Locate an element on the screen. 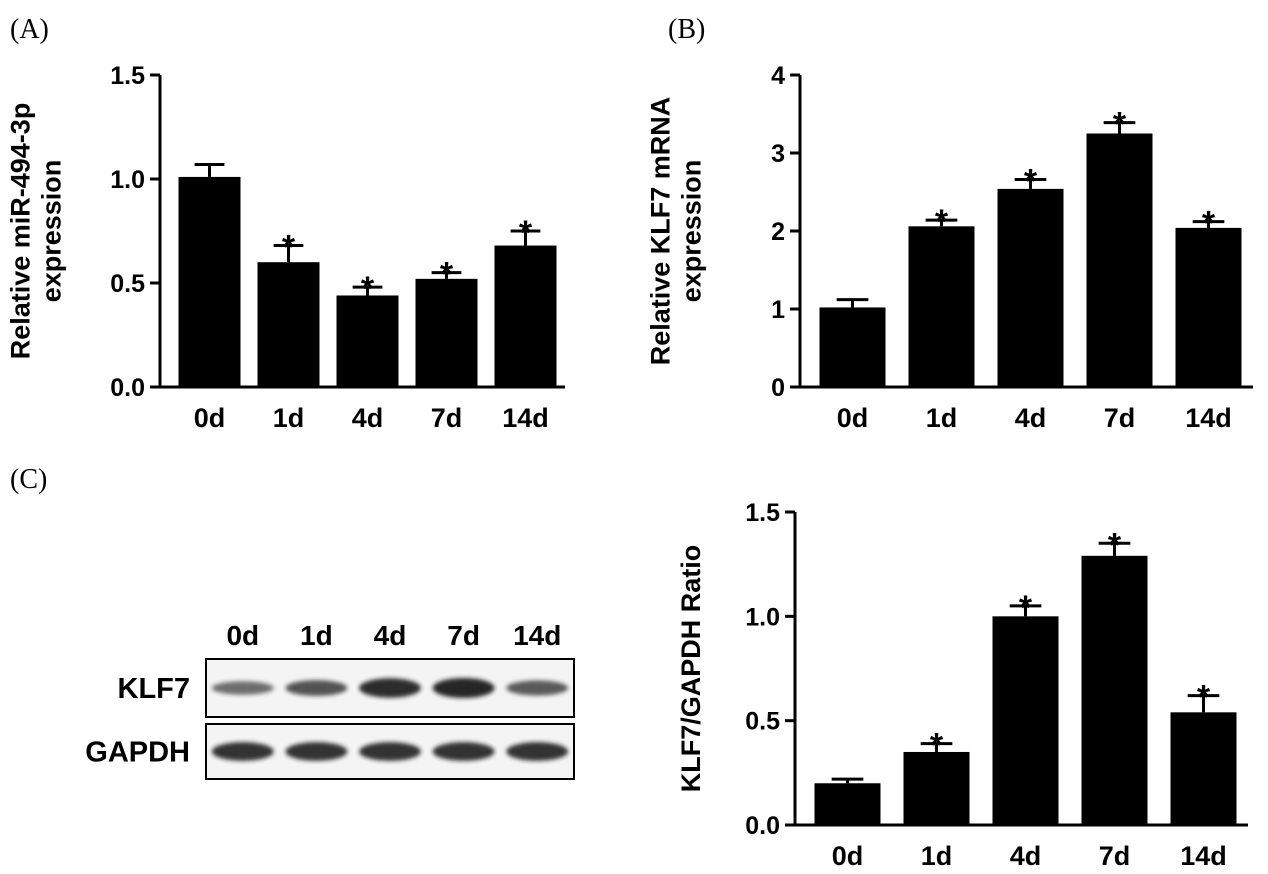  y-tick-label-a: 1.0 is located at coordinates (127, 180).